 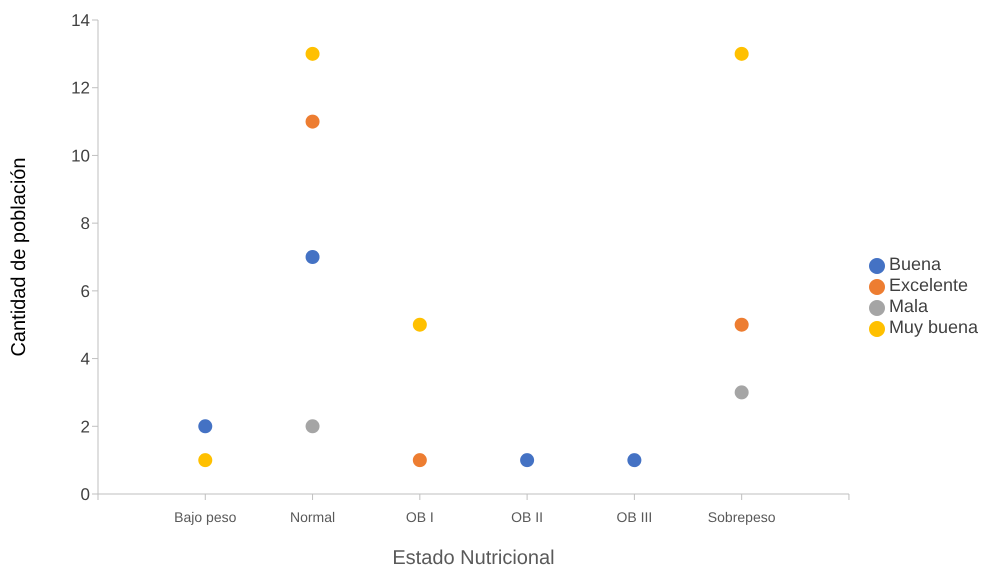 I want to click on x-tick-label: OB I, so click(x=420, y=516).